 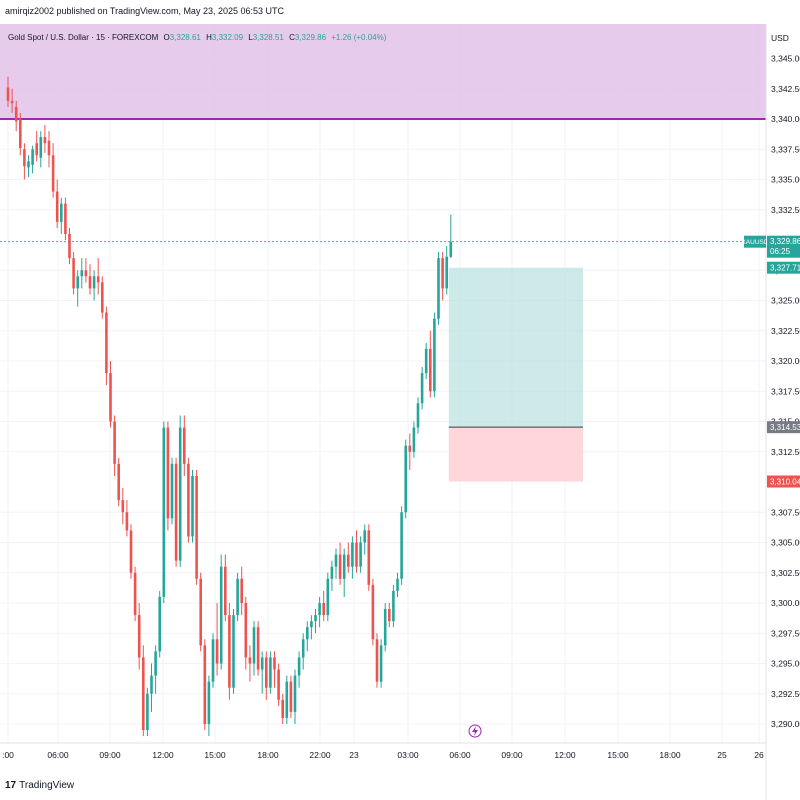 What do you see at coordinates (783, 246) in the screenshot?
I see `last-price-label` at bounding box center [783, 246].